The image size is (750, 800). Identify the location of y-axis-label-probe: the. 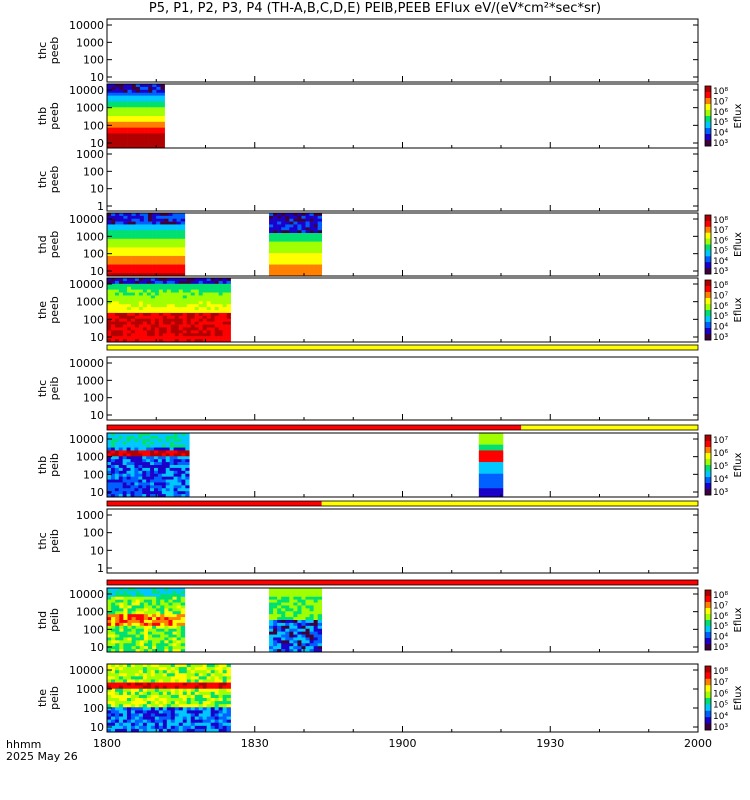
(42, 310).